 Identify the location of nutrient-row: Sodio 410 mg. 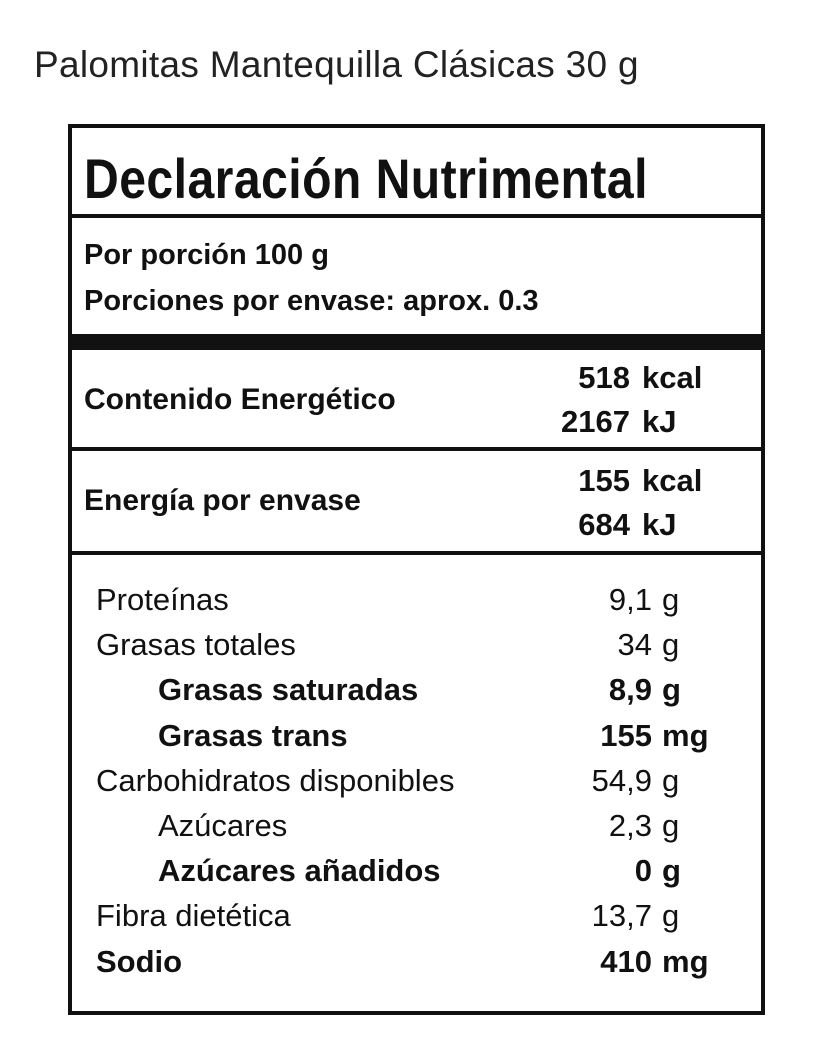
(416, 966).